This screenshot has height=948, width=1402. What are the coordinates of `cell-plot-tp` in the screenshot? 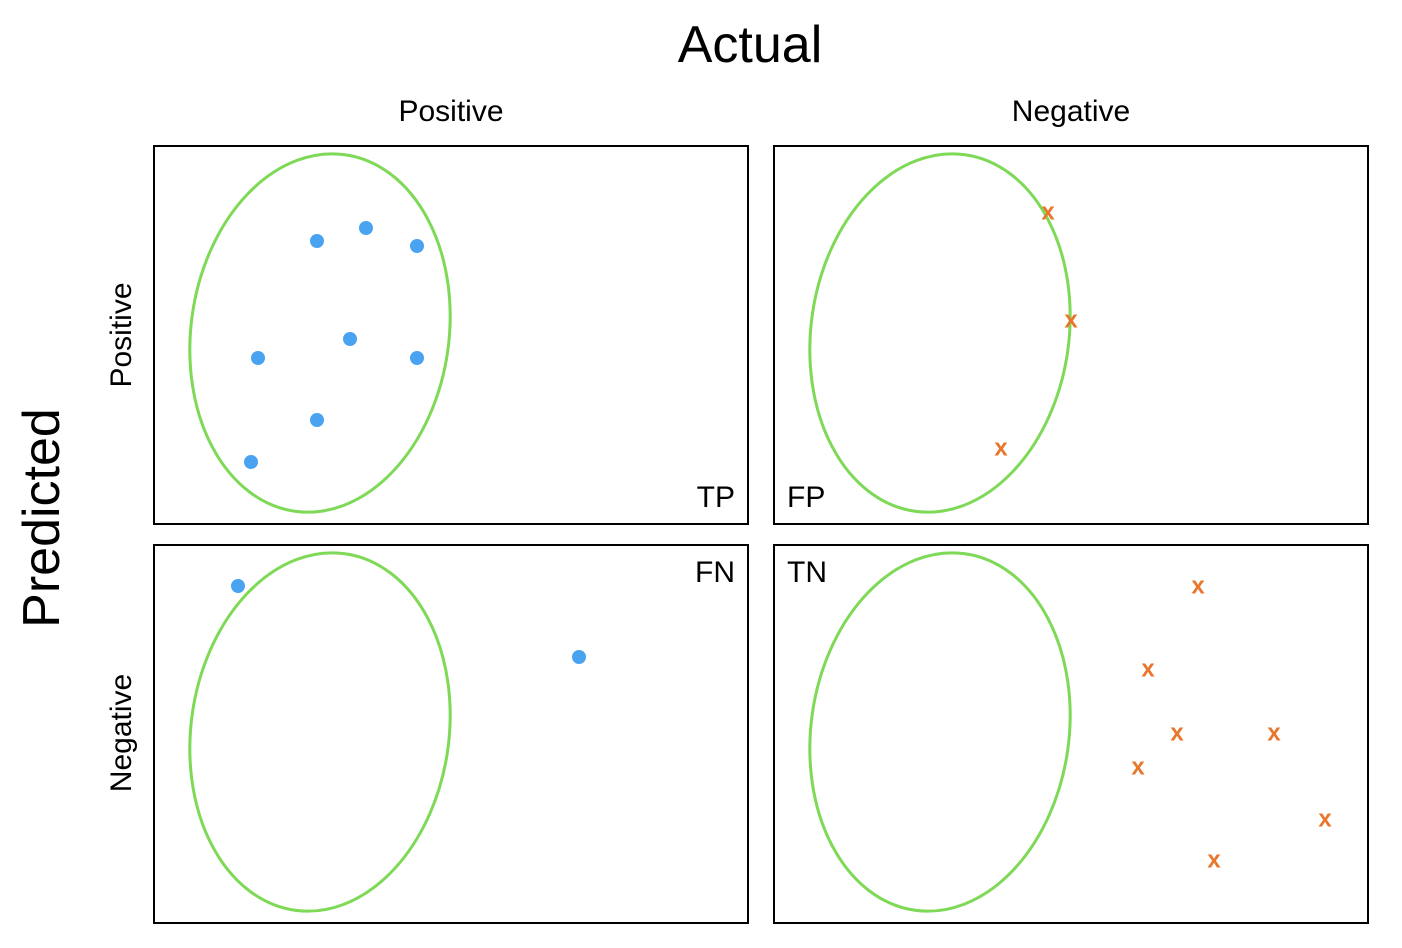 It's located at (320, 333).